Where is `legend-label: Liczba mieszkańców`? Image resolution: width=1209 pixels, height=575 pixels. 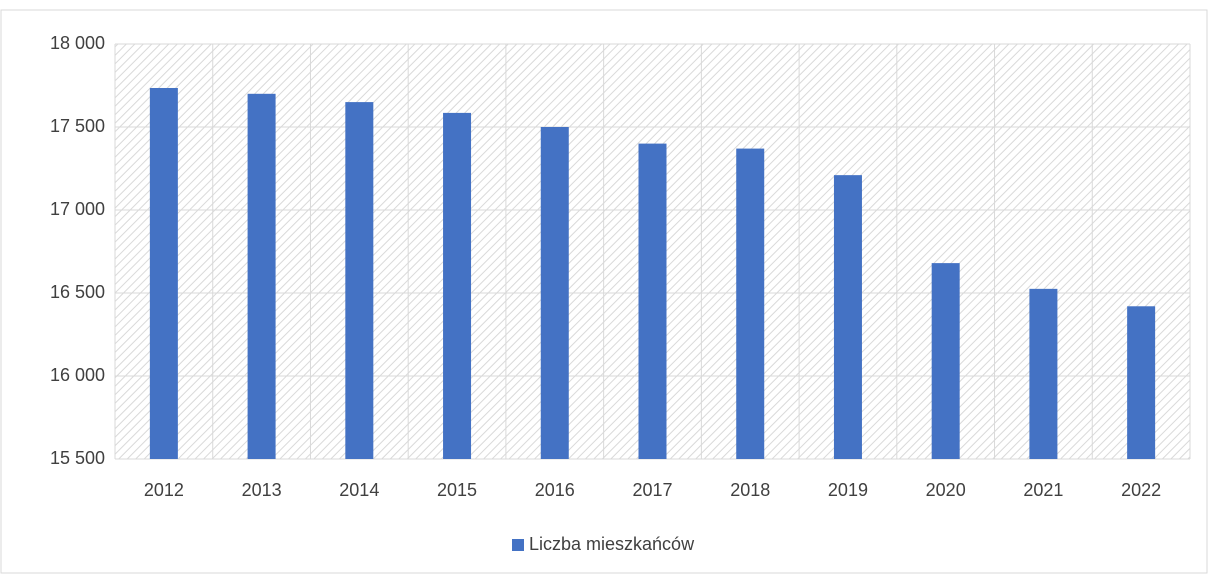 legend-label: Liczba mieszkańców is located at coordinates (612, 544).